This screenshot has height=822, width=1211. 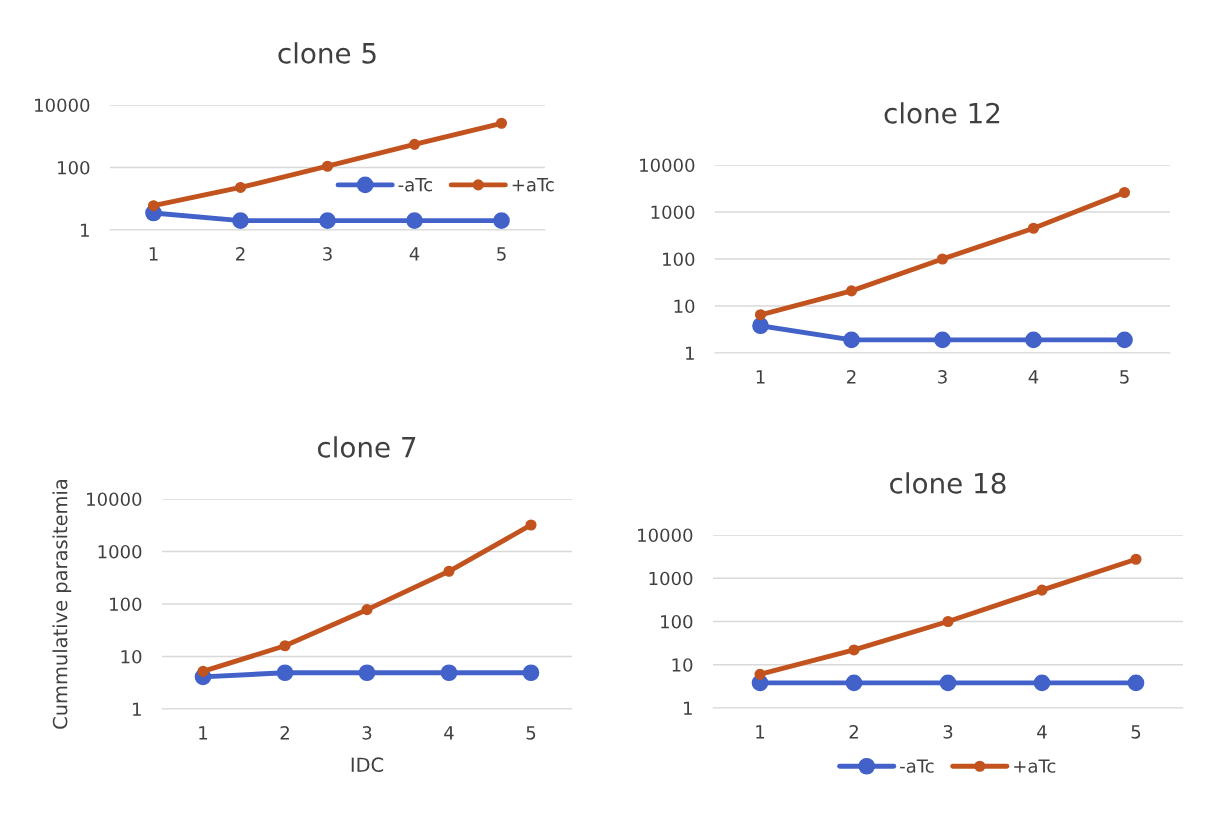 I want to click on chart-title: clone 18, so click(x=948, y=483).